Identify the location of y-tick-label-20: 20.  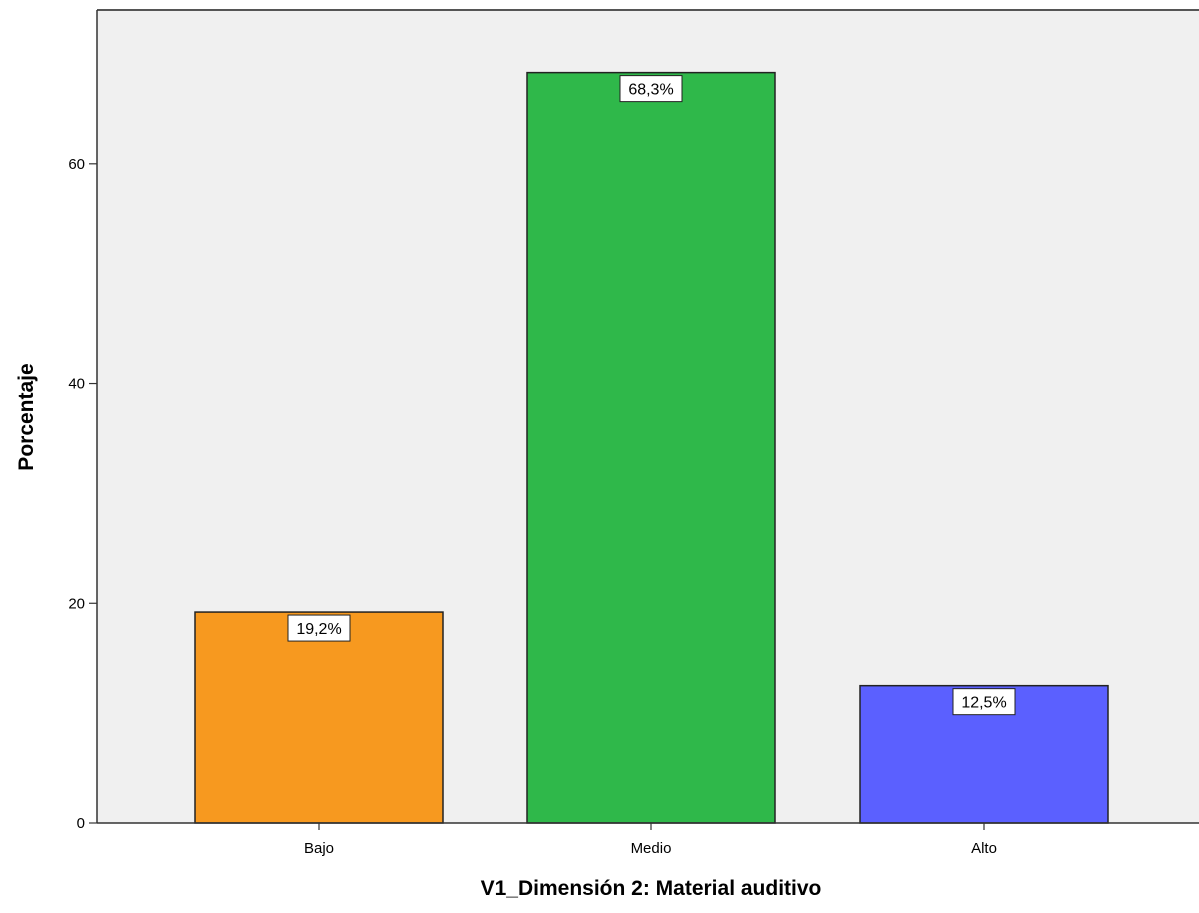
(76, 603).